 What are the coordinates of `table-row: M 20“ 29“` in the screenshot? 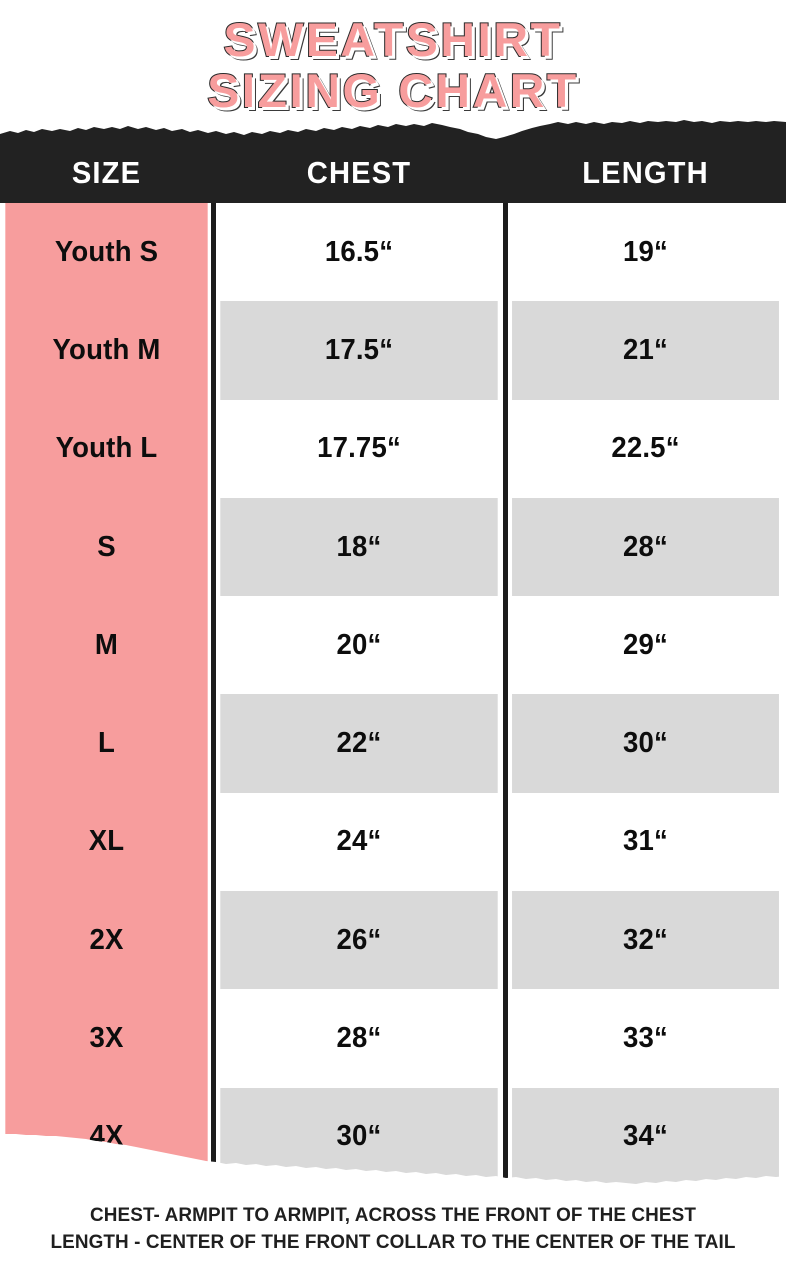 It's located at (393, 645).